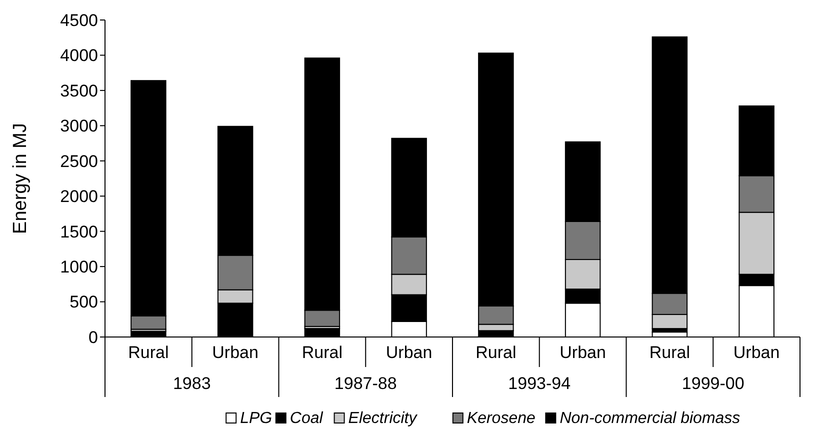 This screenshot has height=440, width=821. I want to click on y-tick-label: 1500, so click(79, 232).